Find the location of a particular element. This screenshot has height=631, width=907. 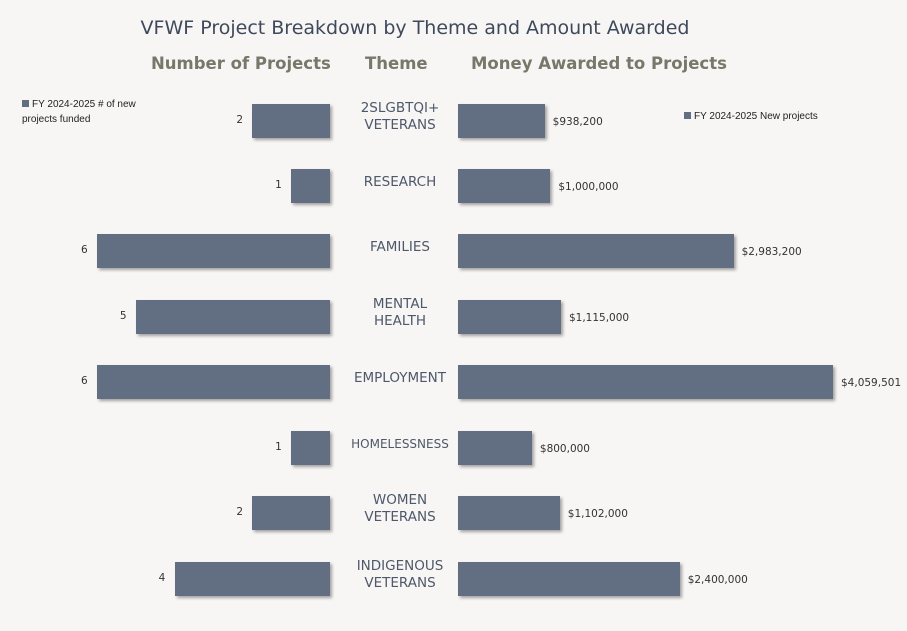

theme-label-line: FAMILIES is located at coordinates (400, 246).